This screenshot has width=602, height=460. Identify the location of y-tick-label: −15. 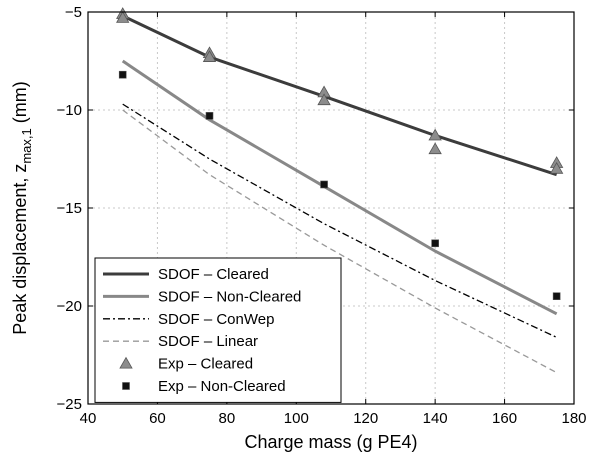
(69, 208).